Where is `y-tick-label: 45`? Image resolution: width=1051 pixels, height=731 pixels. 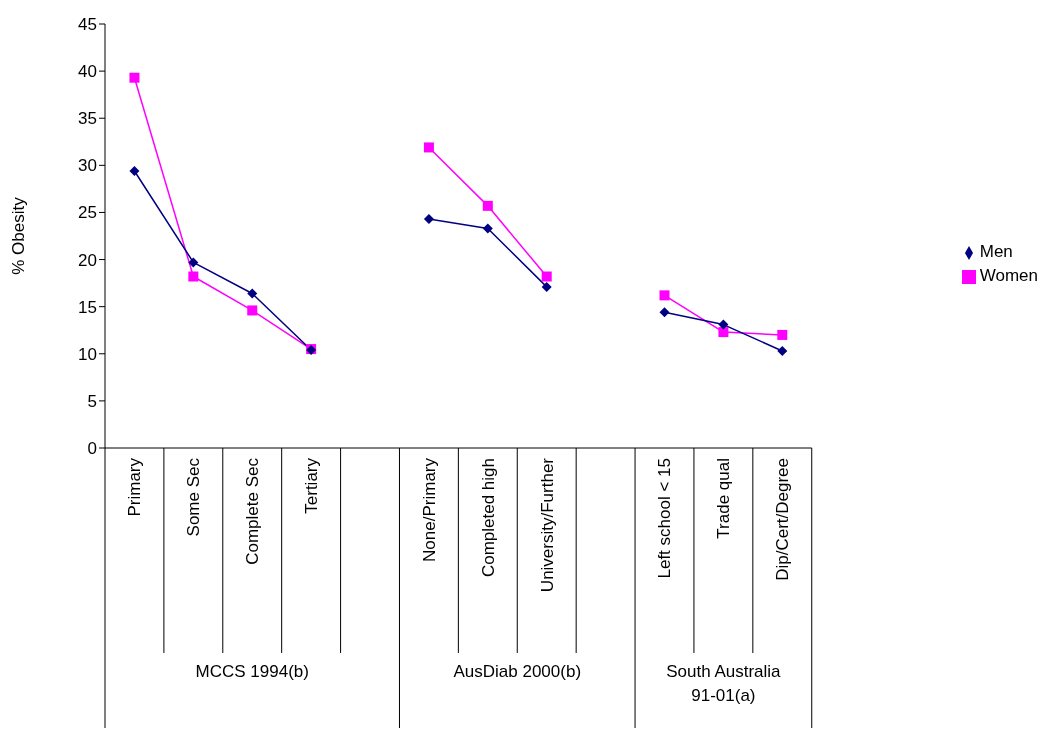 y-tick-label: 45 is located at coordinates (87, 25).